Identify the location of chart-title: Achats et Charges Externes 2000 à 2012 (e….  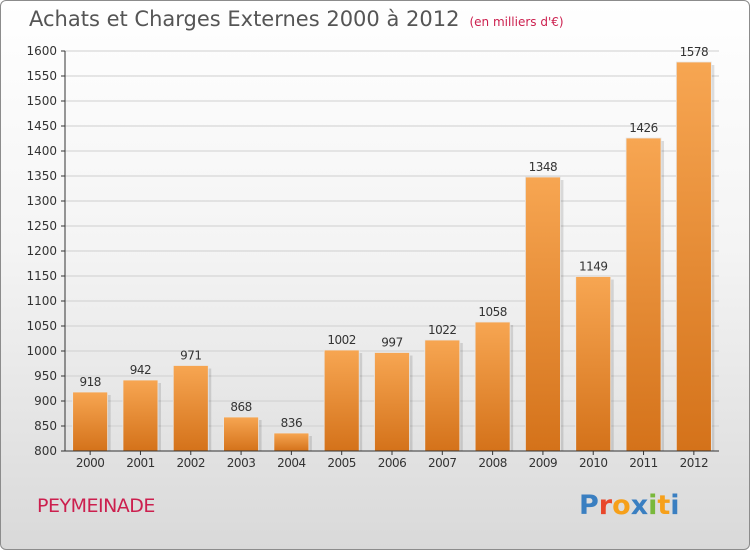
(296, 19).